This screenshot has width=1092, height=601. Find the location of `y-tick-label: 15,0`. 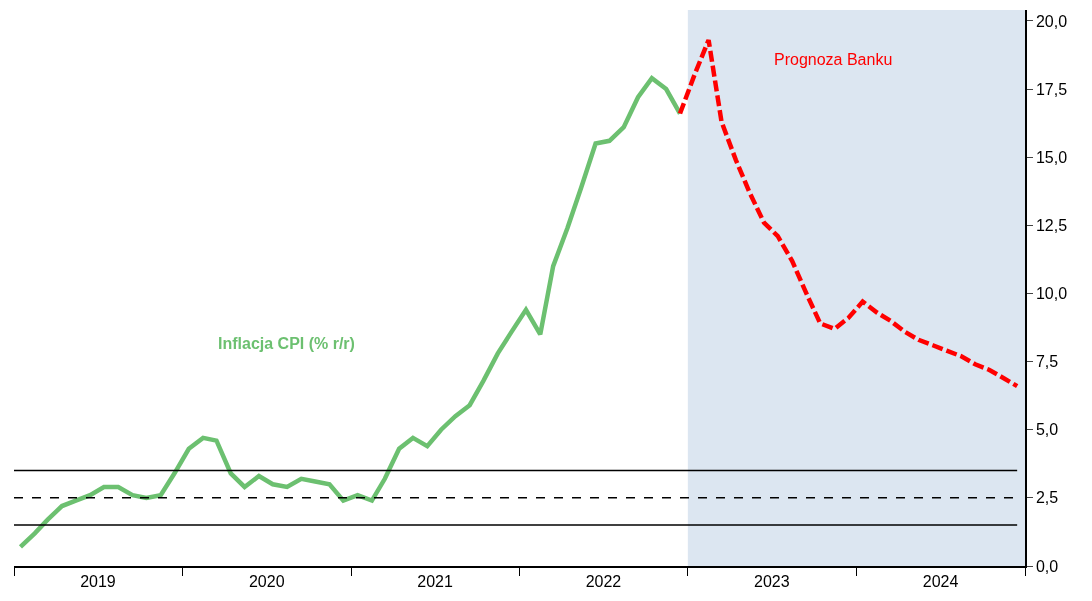

y-tick-label: 15,0 is located at coordinates (1051, 157).